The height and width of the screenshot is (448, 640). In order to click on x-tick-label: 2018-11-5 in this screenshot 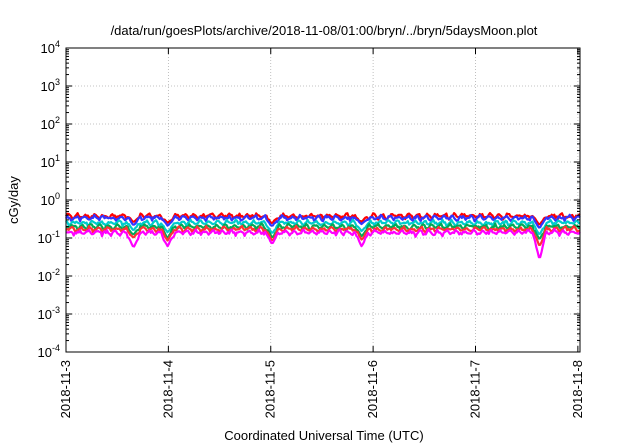, I will do `click(270, 389)`.